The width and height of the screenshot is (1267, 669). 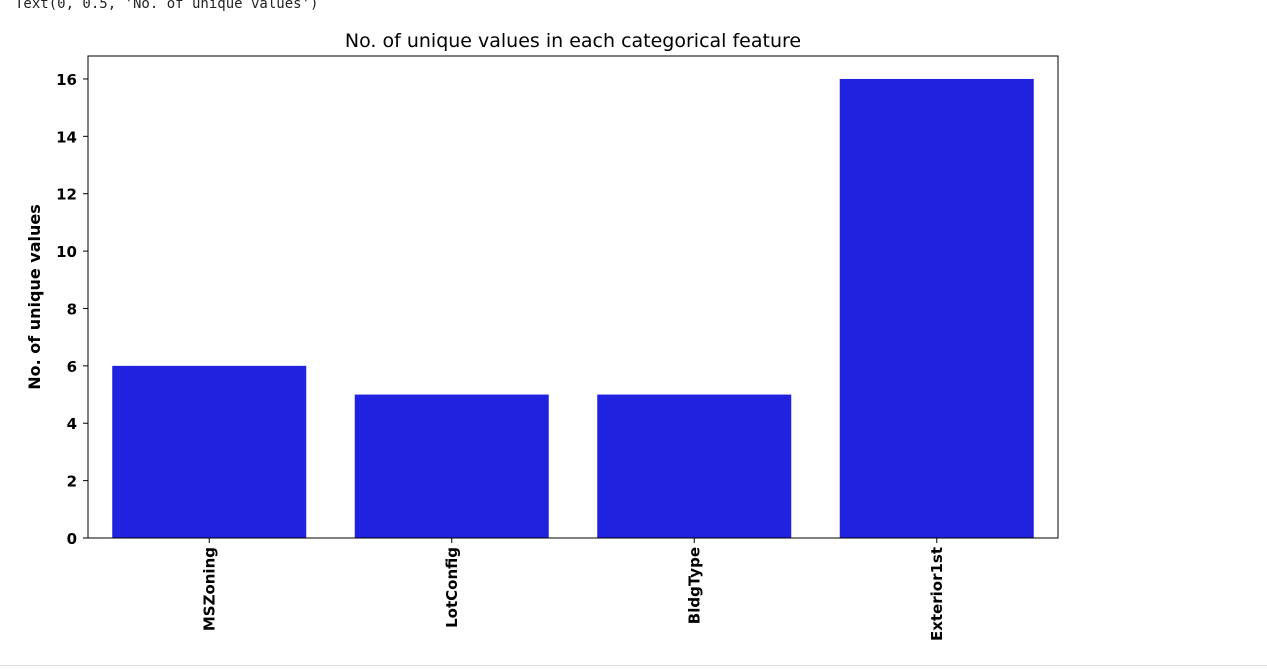 I want to click on bar-lotconfig, so click(x=451, y=466).